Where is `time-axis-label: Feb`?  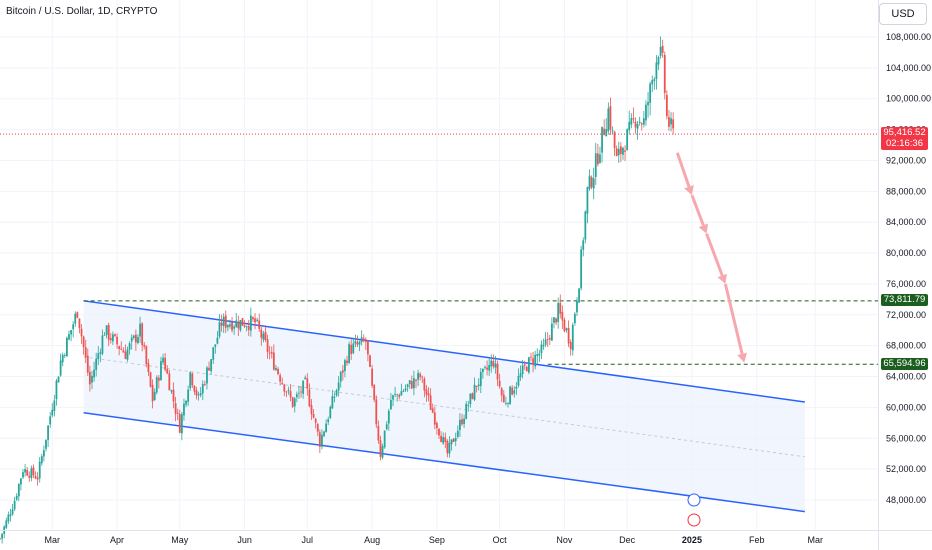 time-axis-label: Feb is located at coordinates (757, 540).